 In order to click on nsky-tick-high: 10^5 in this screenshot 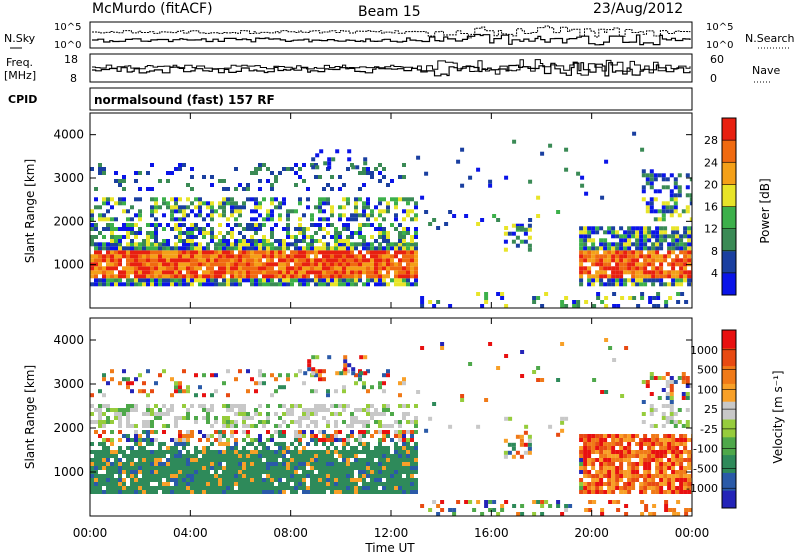, I will do `click(67, 27)`.